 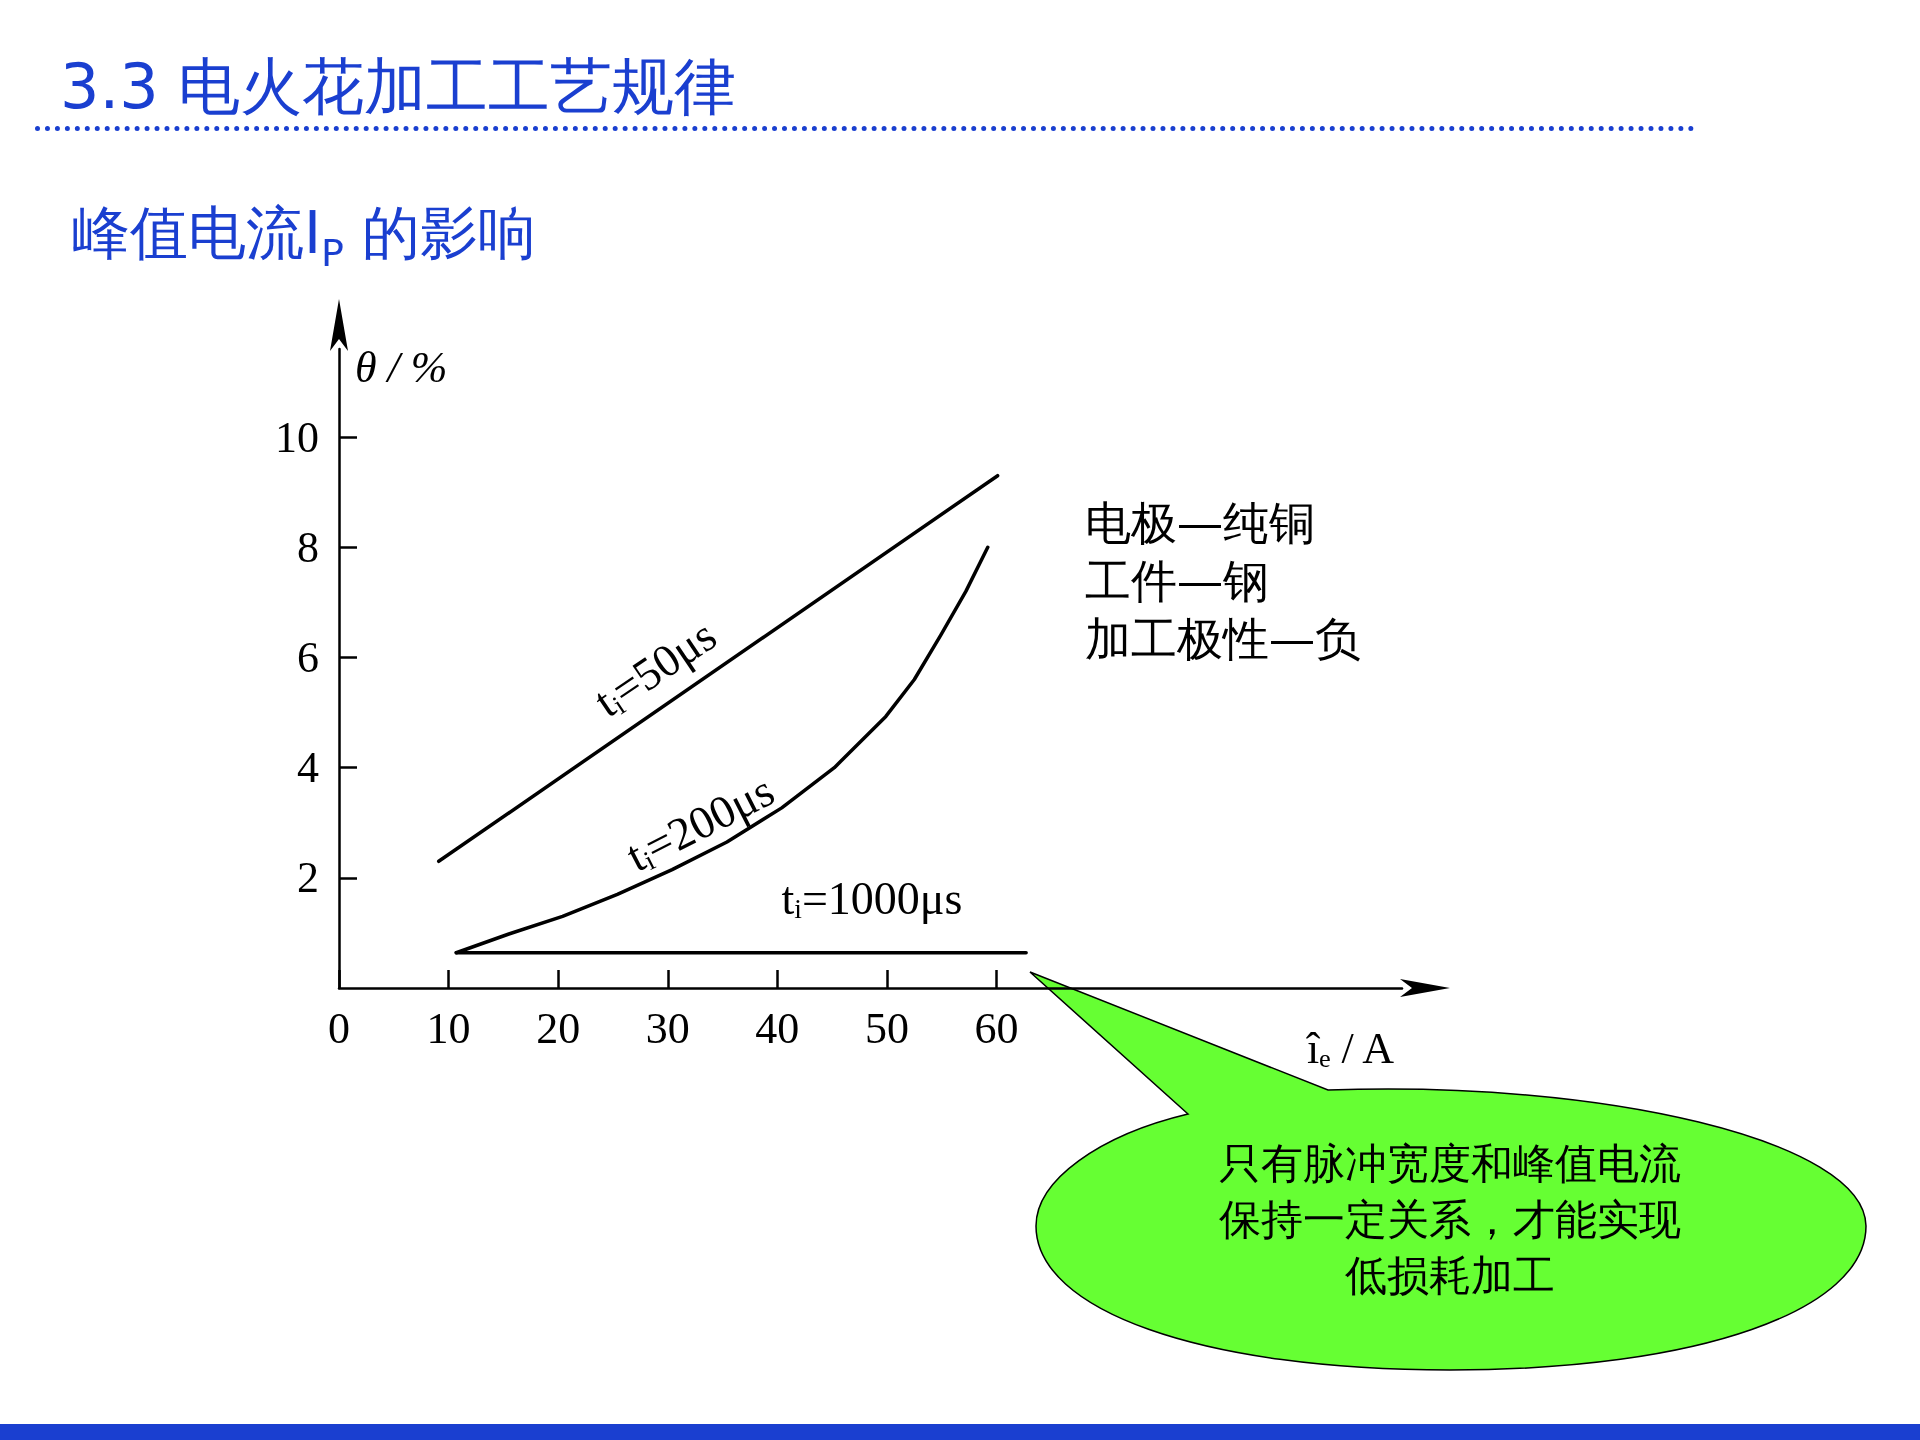 What do you see at coordinates (558, 1028) in the screenshot?
I see `x-tick-label: 20` at bounding box center [558, 1028].